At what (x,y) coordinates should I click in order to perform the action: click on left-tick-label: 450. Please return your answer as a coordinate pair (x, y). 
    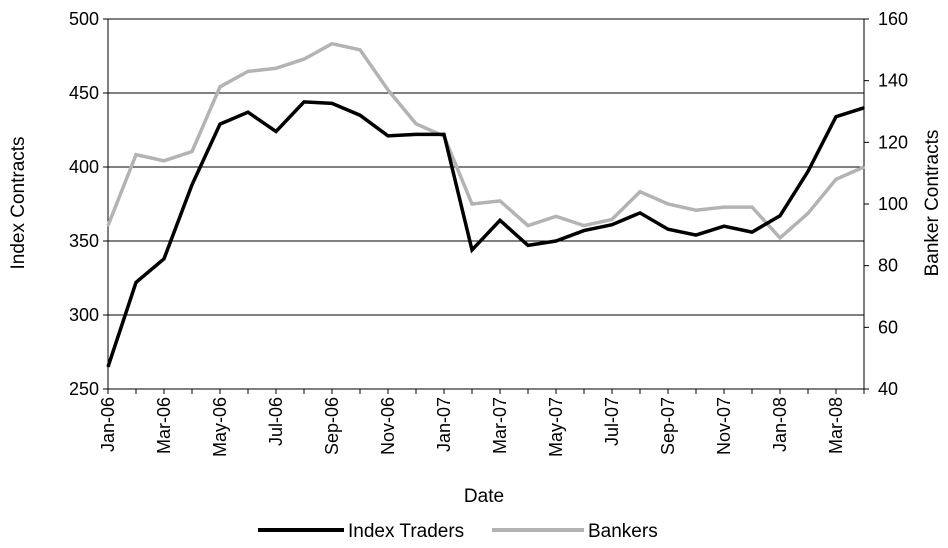
    Looking at the image, I should click on (84, 93).